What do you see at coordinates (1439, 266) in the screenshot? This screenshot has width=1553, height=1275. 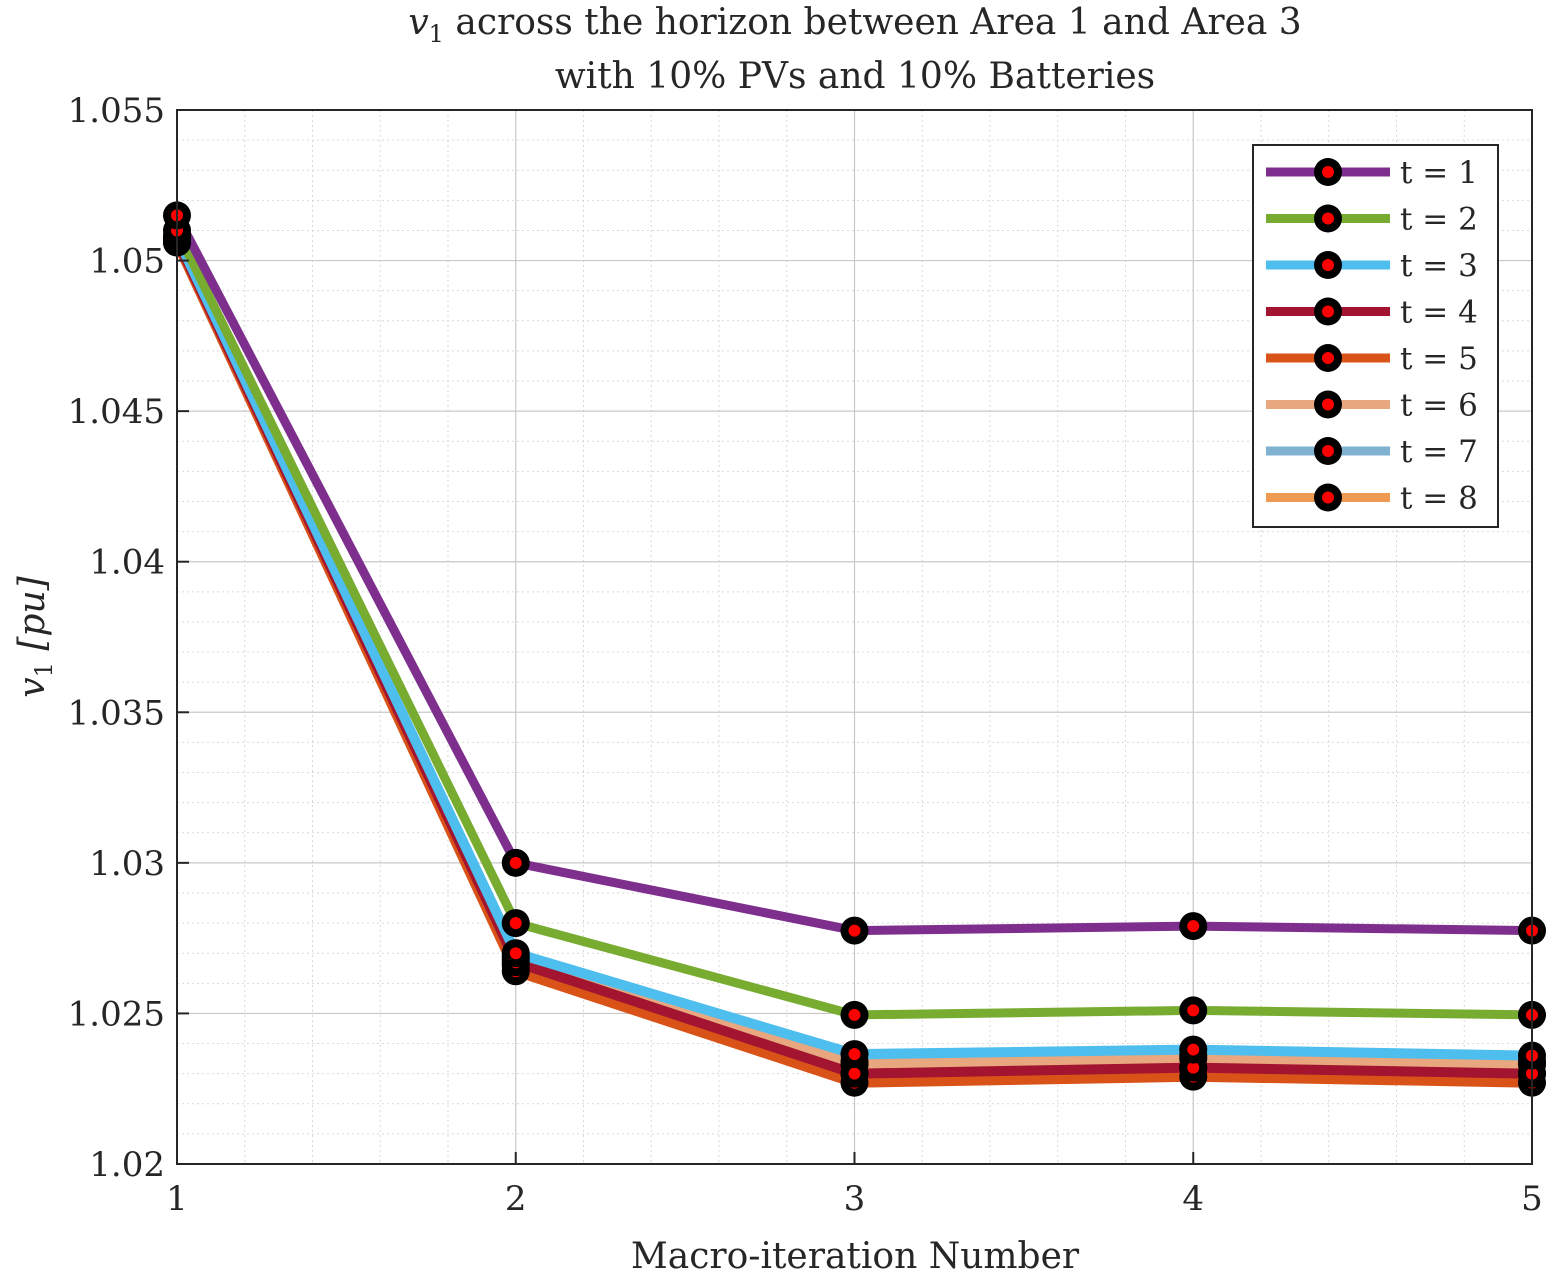 I see `legend-label-t3: t = 3` at bounding box center [1439, 266].